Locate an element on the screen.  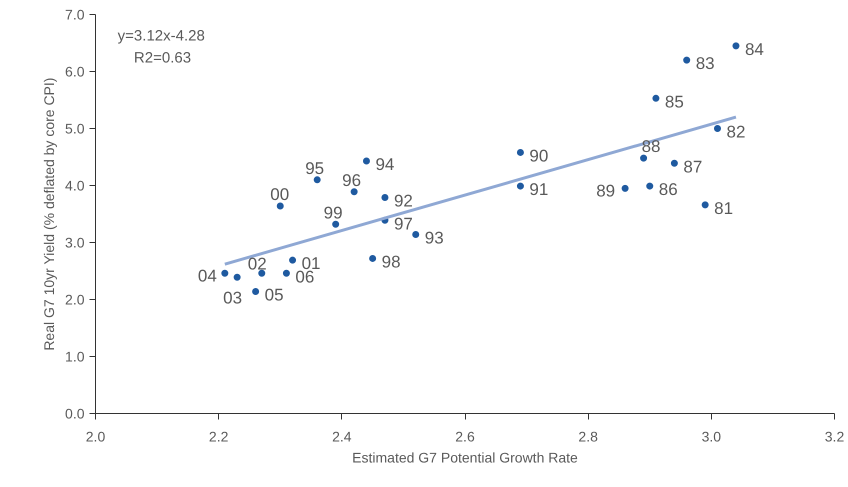
annotation: 88 is located at coordinates (651, 146).